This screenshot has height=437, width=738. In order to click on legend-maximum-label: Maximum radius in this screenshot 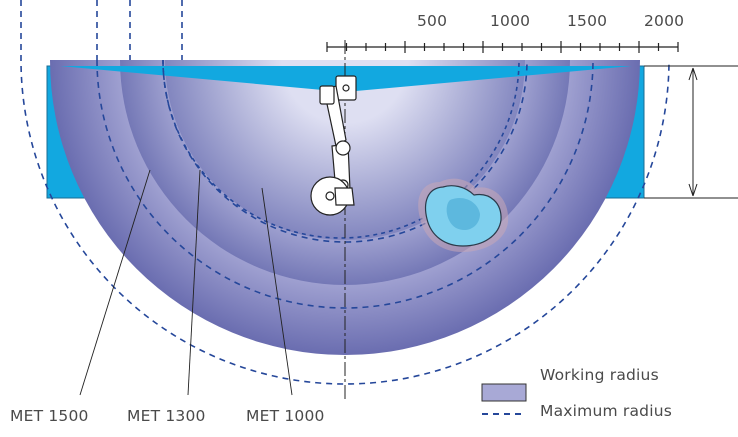, I will do `click(606, 411)`.